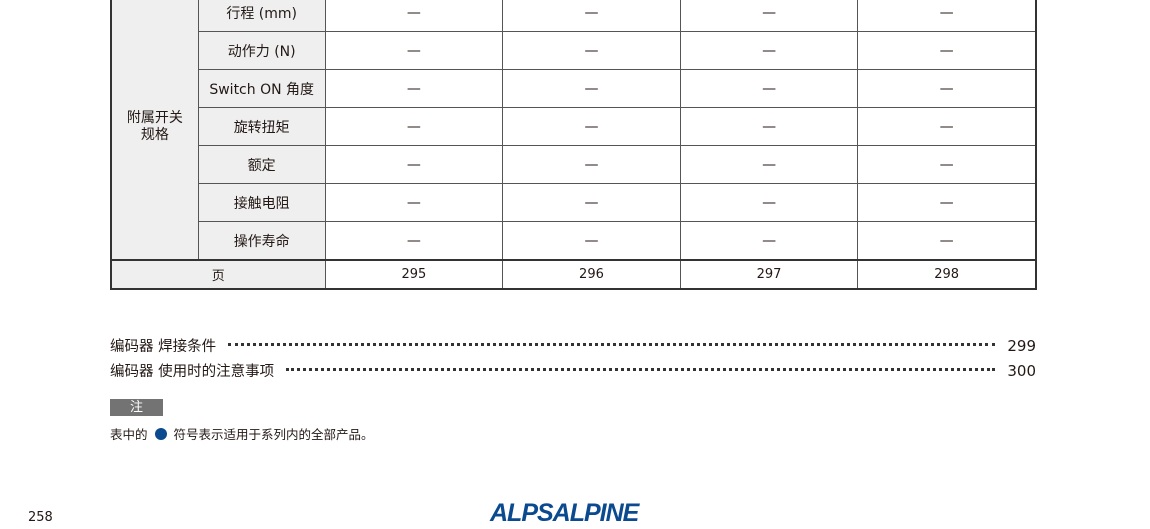 The height and width of the screenshot is (529, 1150). What do you see at coordinates (154, 130) in the screenshot?
I see `group-label: 附属开关 规格` at bounding box center [154, 130].